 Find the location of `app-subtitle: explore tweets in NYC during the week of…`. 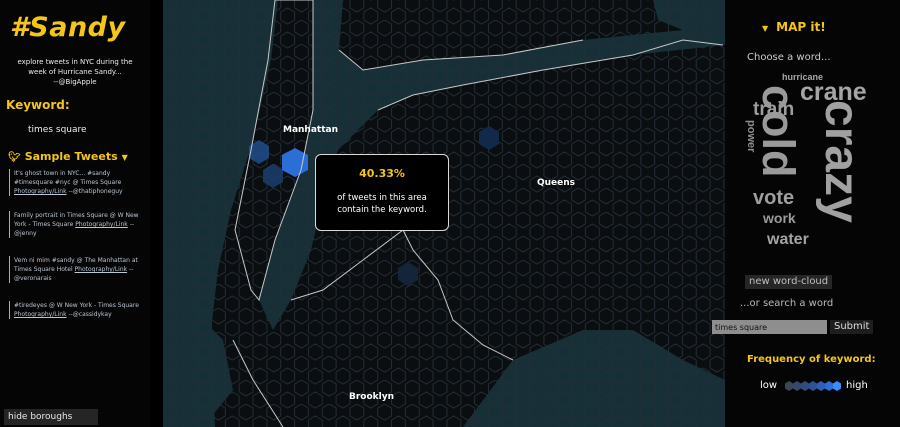

app-subtitle: explore tweets in NYC during the week of… is located at coordinates (75, 72).